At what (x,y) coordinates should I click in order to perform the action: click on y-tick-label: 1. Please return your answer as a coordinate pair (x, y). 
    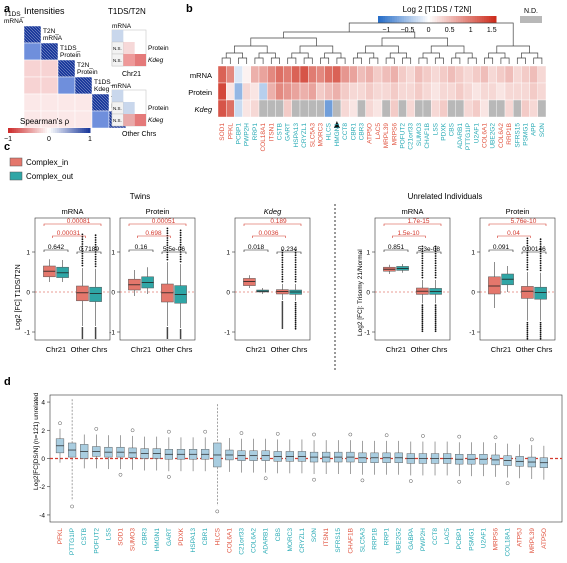
    Looking at the image, I should click on (28, 253).